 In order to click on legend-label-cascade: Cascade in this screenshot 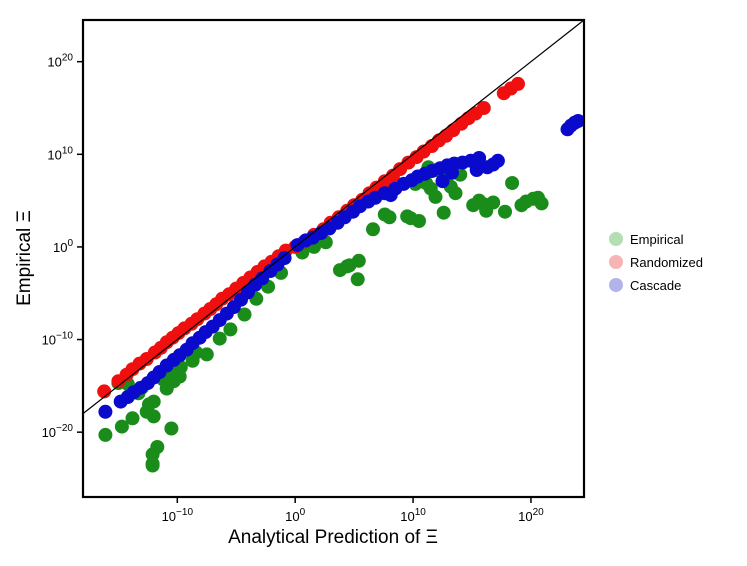, I will do `click(655, 285)`.